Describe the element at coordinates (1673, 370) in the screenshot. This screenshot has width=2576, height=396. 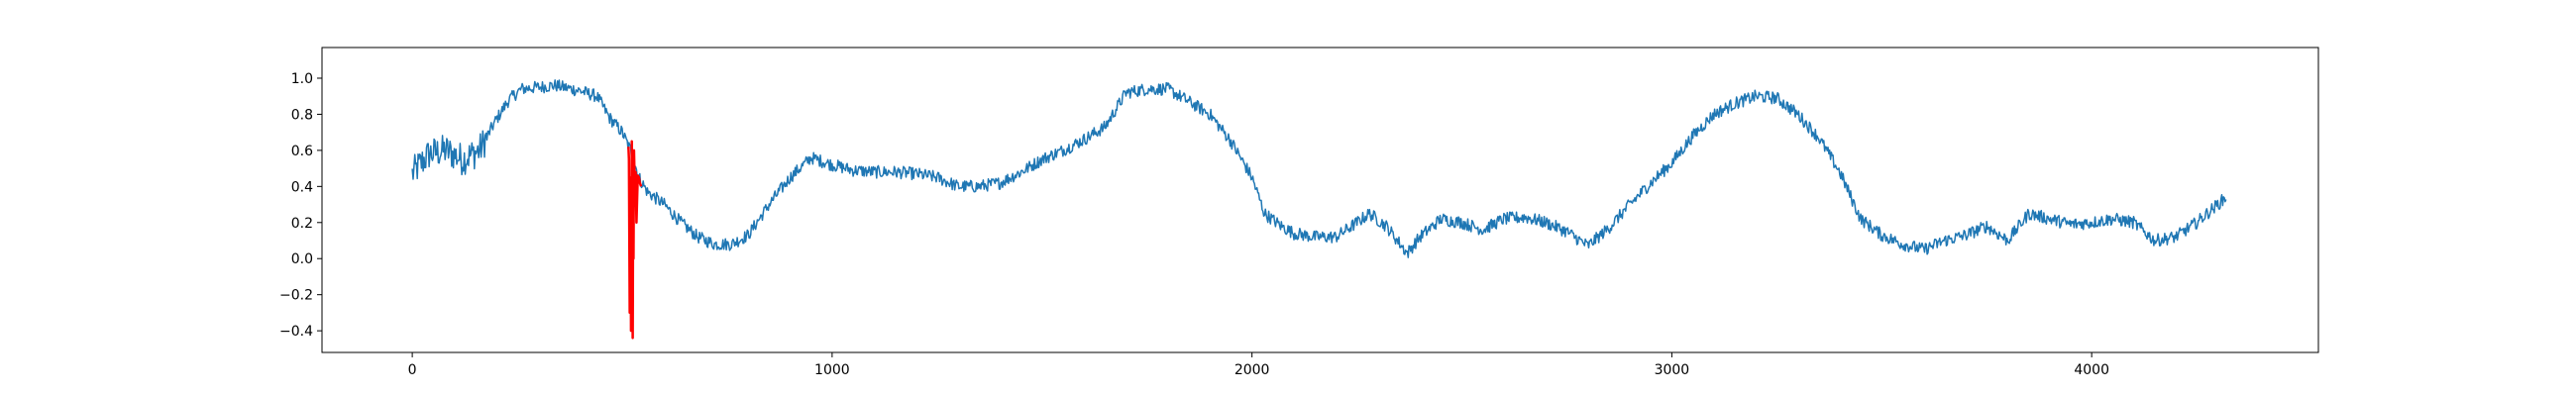
I see `x-tick-label: 3000` at that location.